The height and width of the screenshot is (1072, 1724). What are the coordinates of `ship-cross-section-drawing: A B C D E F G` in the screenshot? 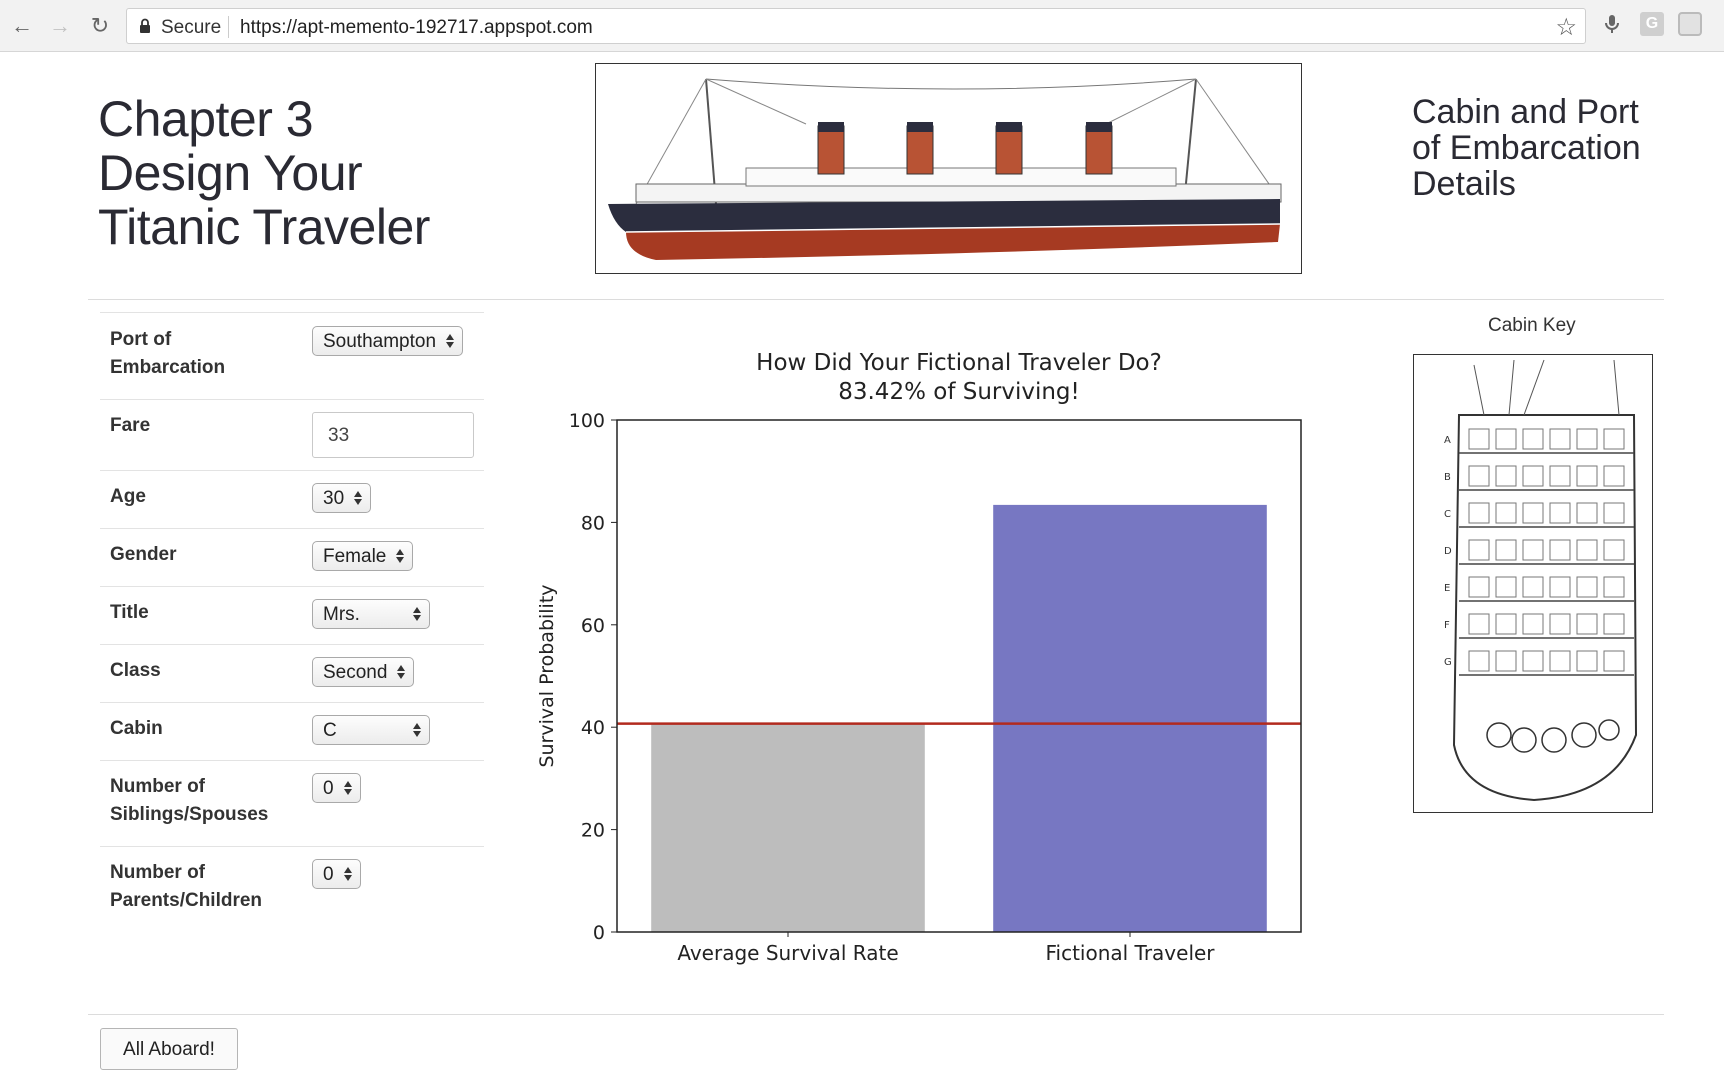 It's located at (1541, 580).